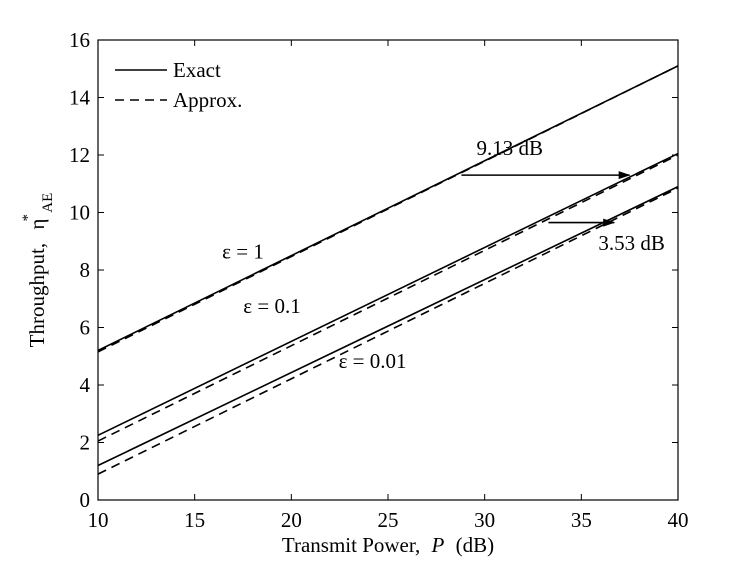 The height and width of the screenshot is (562, 747). Describe the element at coordinates (197, 70) in the screenshot. I see `legend-label-exact: Exact` at that location.